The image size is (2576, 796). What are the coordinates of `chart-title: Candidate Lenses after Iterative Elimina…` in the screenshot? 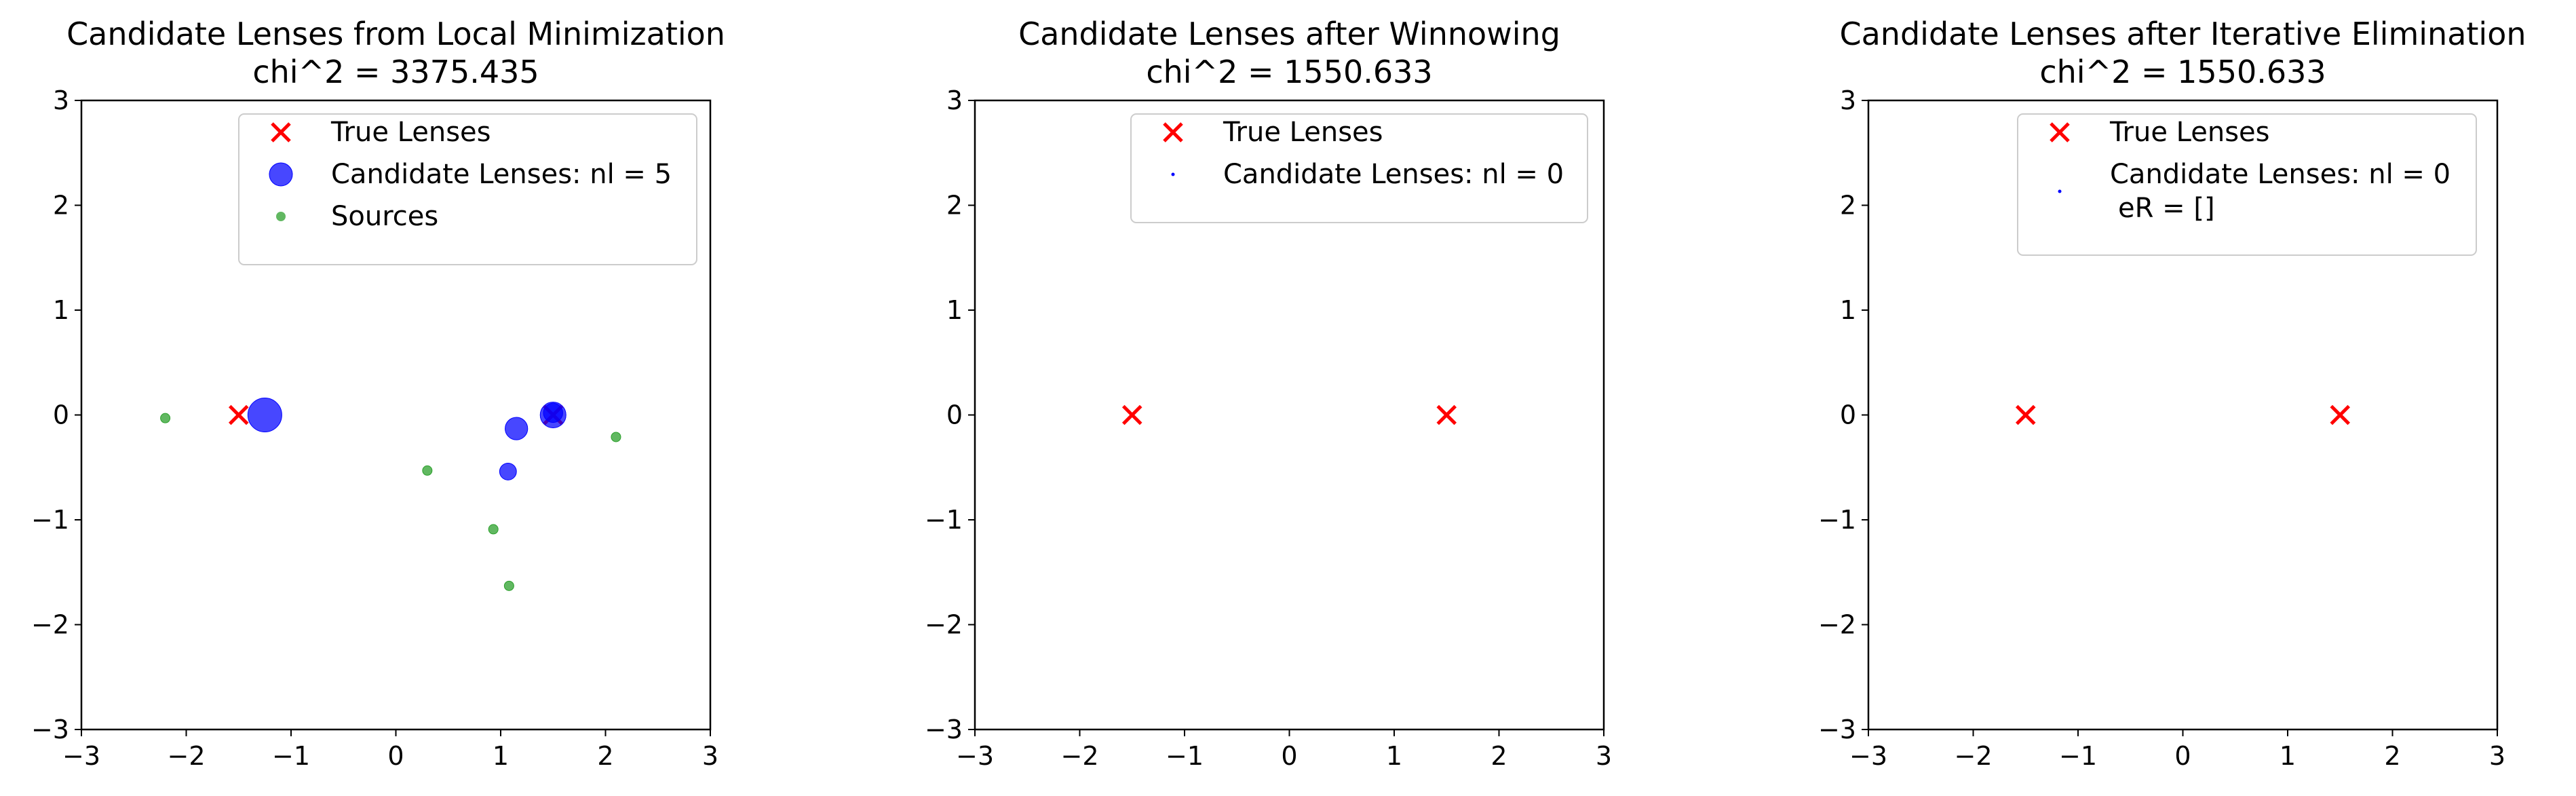 It's located at (2183, 34).